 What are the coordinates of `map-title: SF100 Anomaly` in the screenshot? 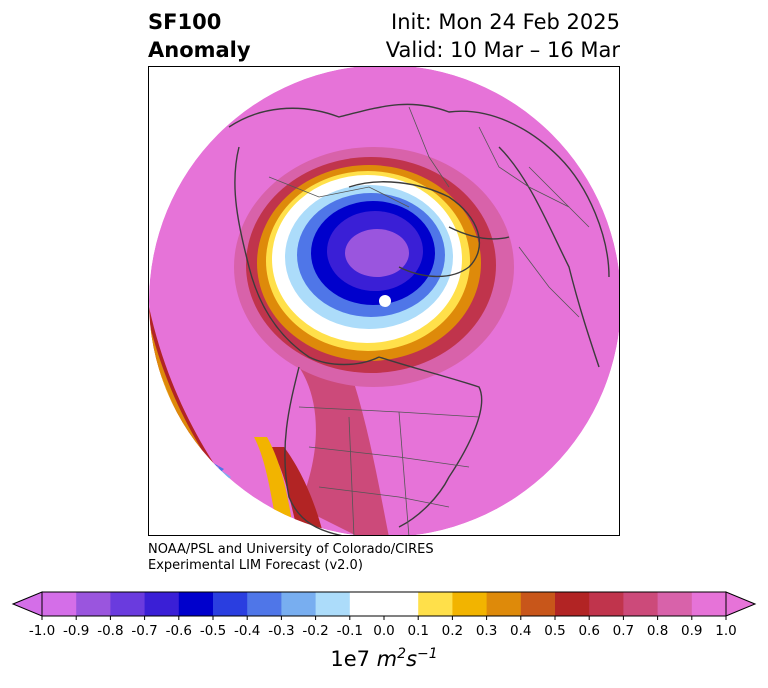 It's located at (199, 36).